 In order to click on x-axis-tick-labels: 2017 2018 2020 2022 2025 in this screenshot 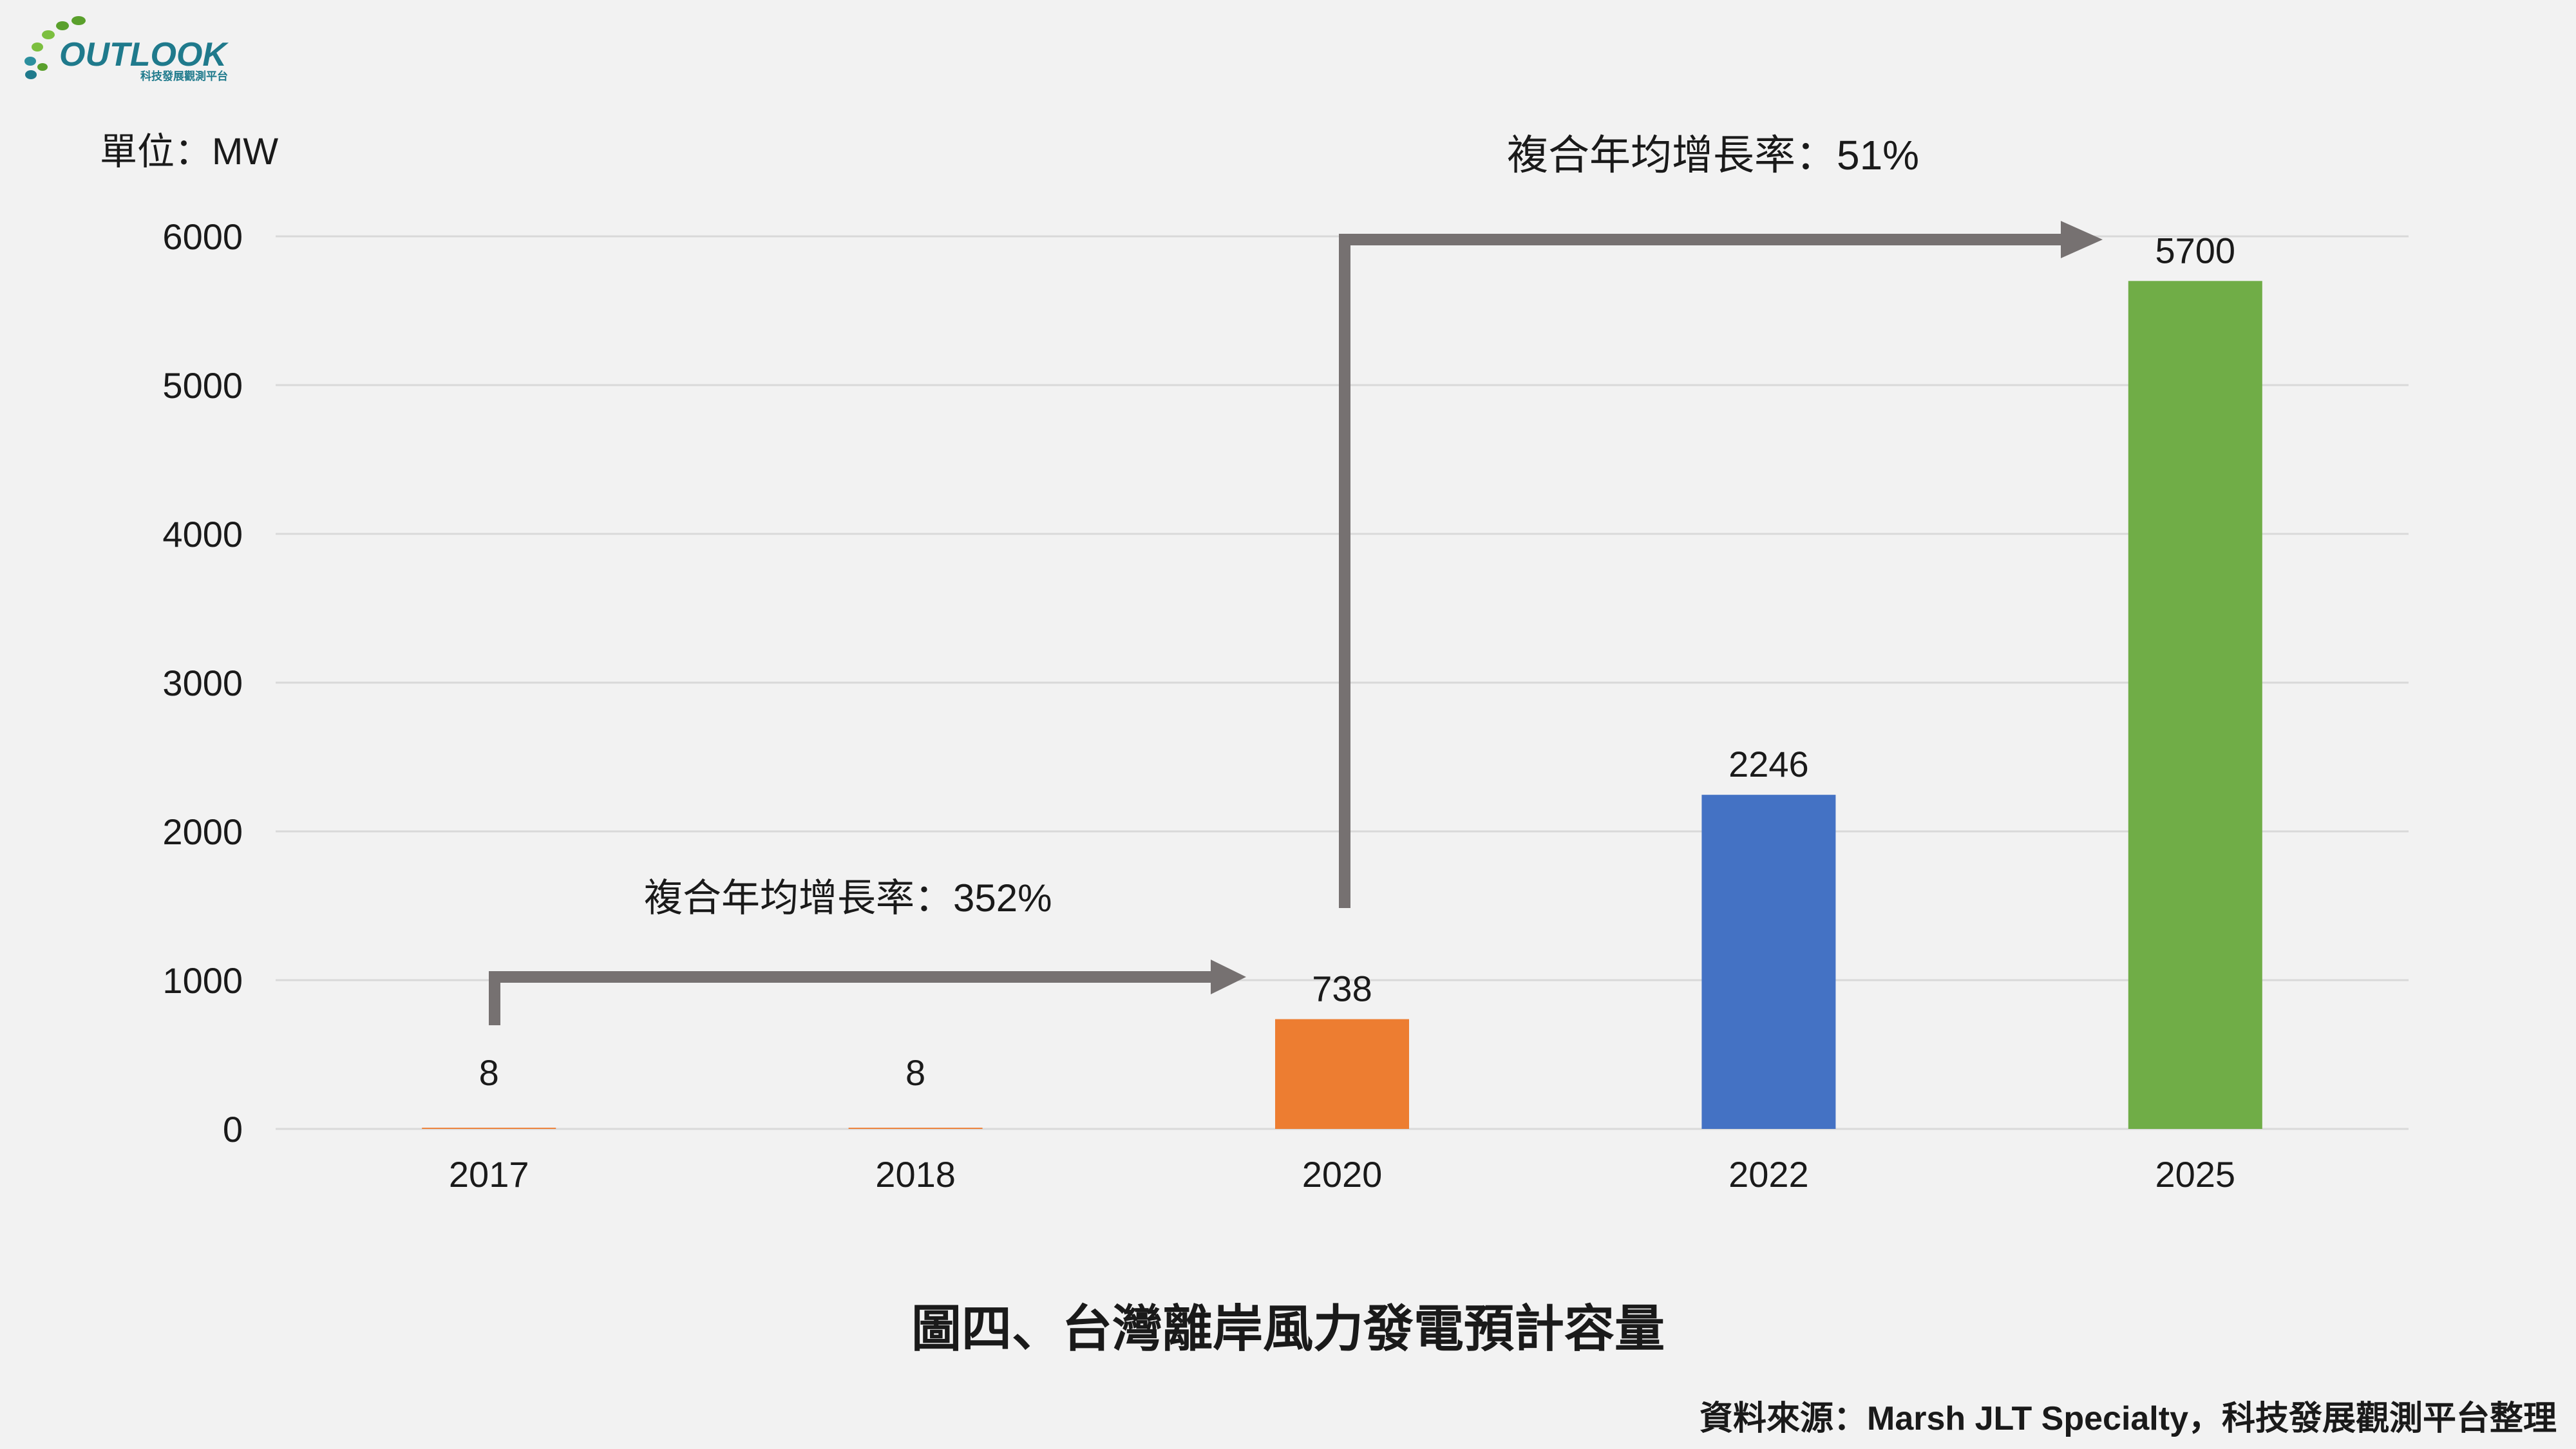, I will do `click(1342, 1174)`.